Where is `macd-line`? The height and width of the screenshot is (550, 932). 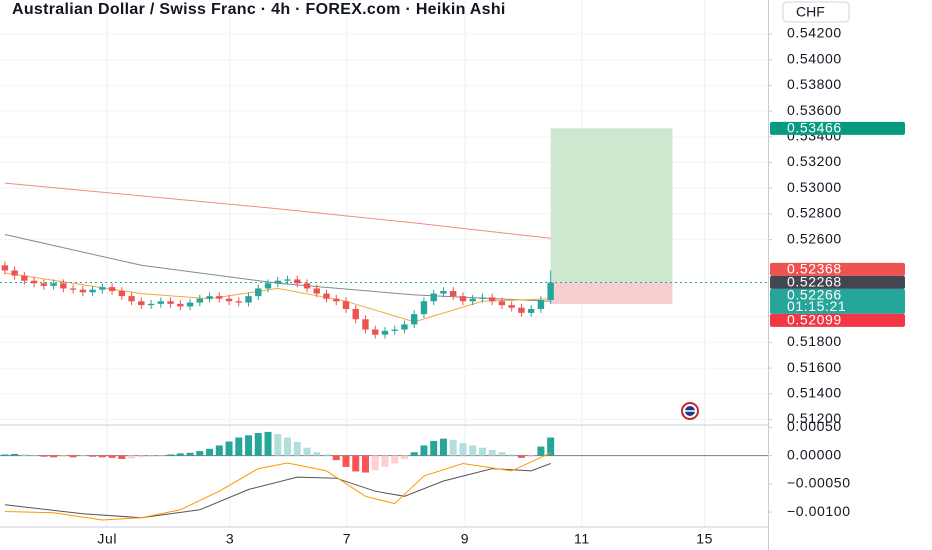
macd-line is located at coordinates (277, 486).